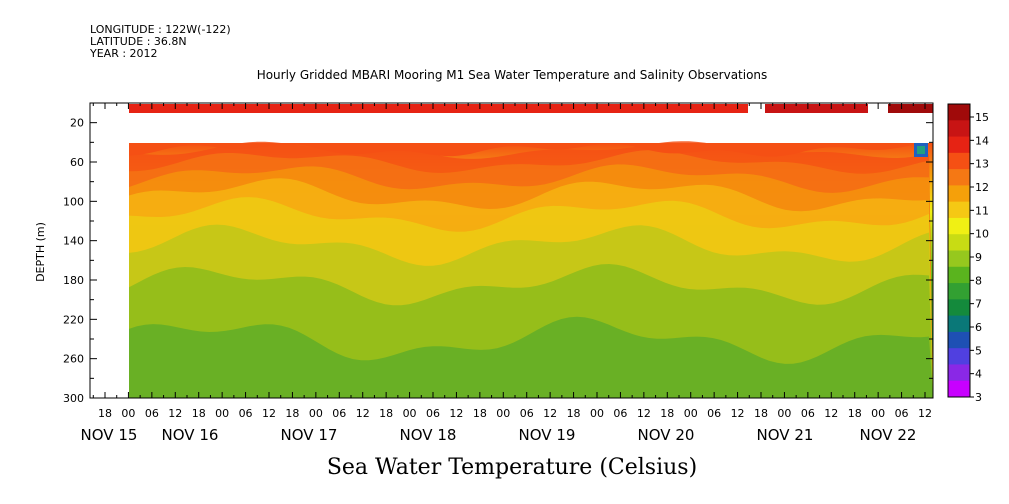 The height and width of the screenshot is (504, 1009). I want to click on colorbar-tick-label: 13, so click(982, 164).